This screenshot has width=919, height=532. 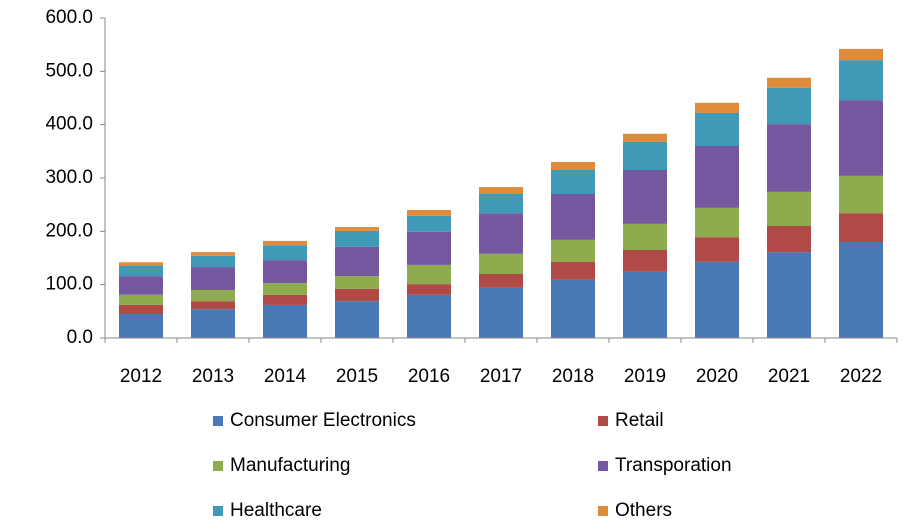 What do you see at coordinates (80, 337) in the screenshot?
I see `y-tick-label: 0.0` at bounding box center [80, 337].